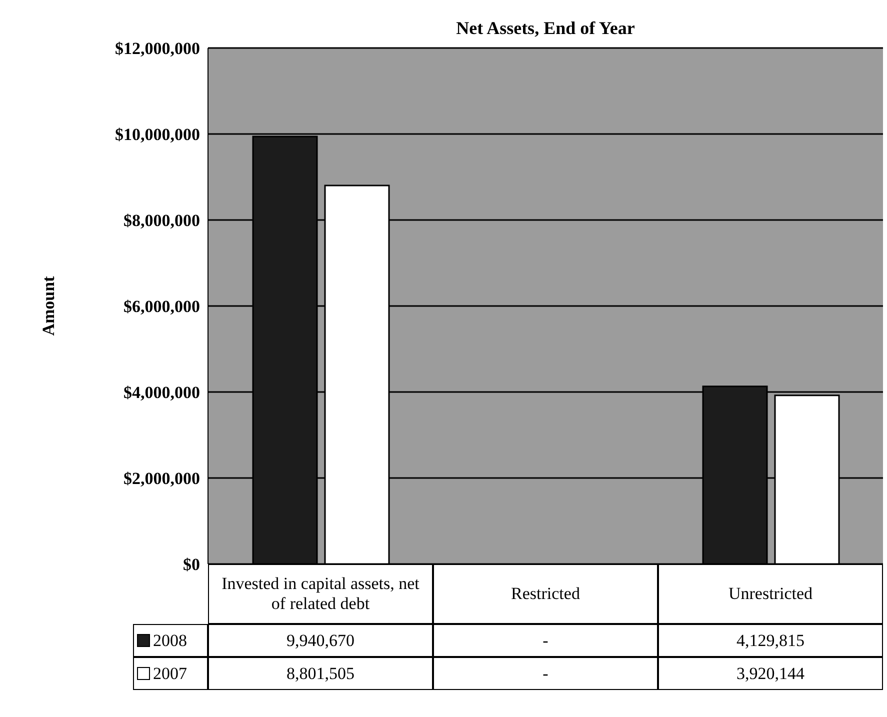 The image size is (887, 717). I want to click on x-tick-label: Restricted, so click(545, 594).